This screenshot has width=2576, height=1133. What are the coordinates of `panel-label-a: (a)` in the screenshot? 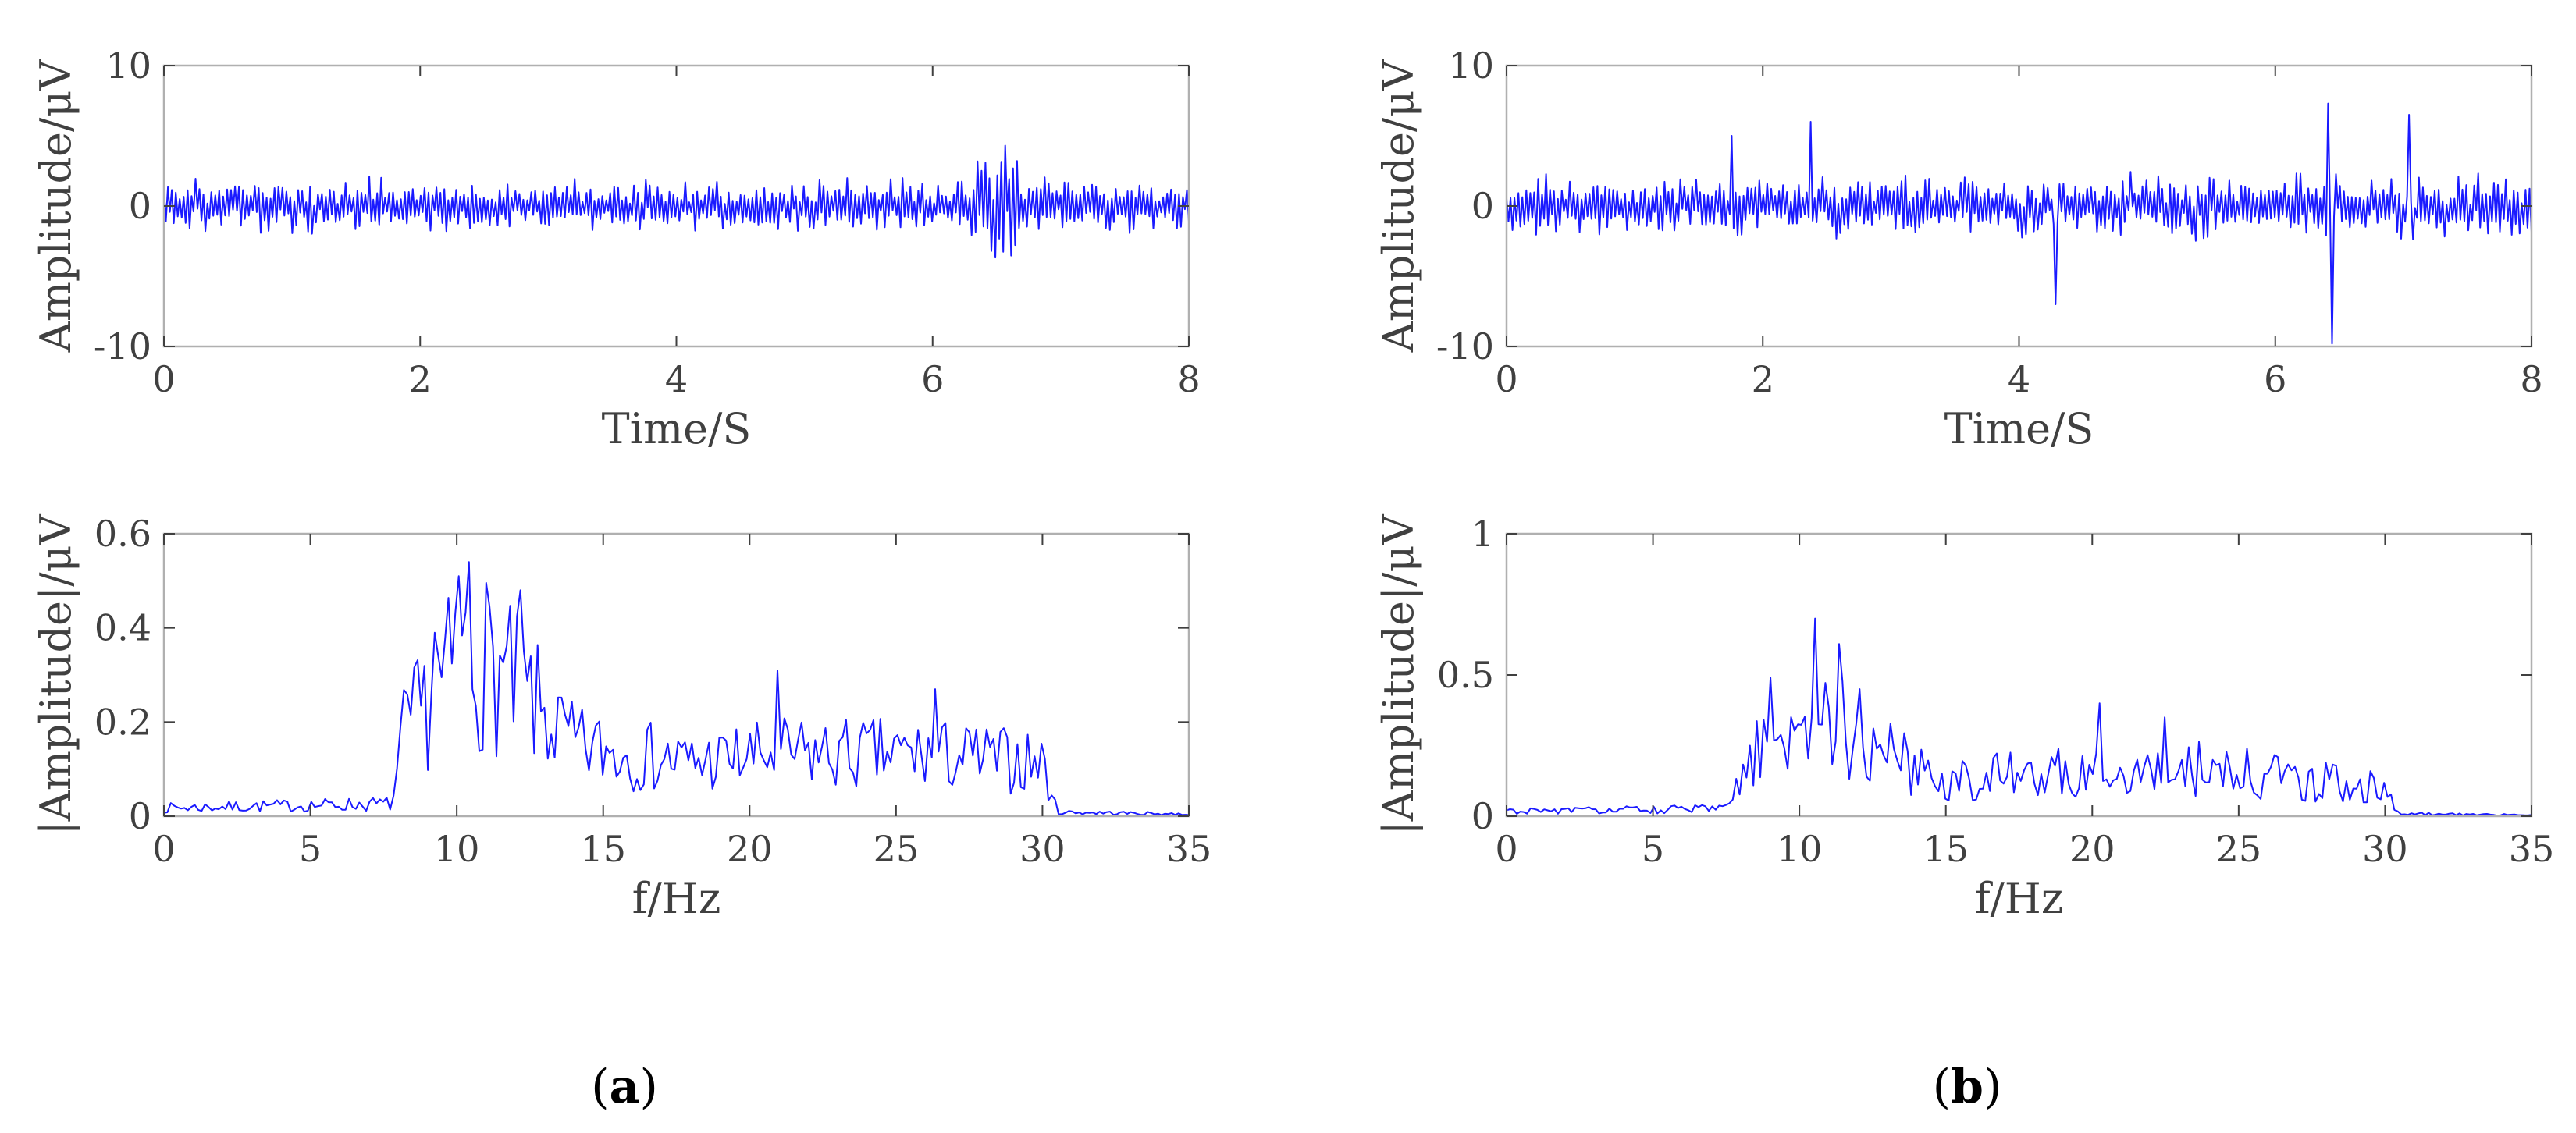 It's located at (624, 1087).